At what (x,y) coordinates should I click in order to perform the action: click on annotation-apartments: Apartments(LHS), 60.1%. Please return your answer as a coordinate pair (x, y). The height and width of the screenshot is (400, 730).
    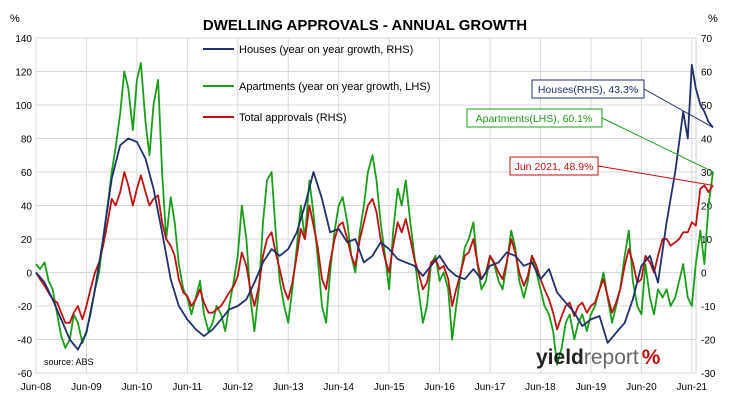
    Looking at the image, I should click on (590, 140).